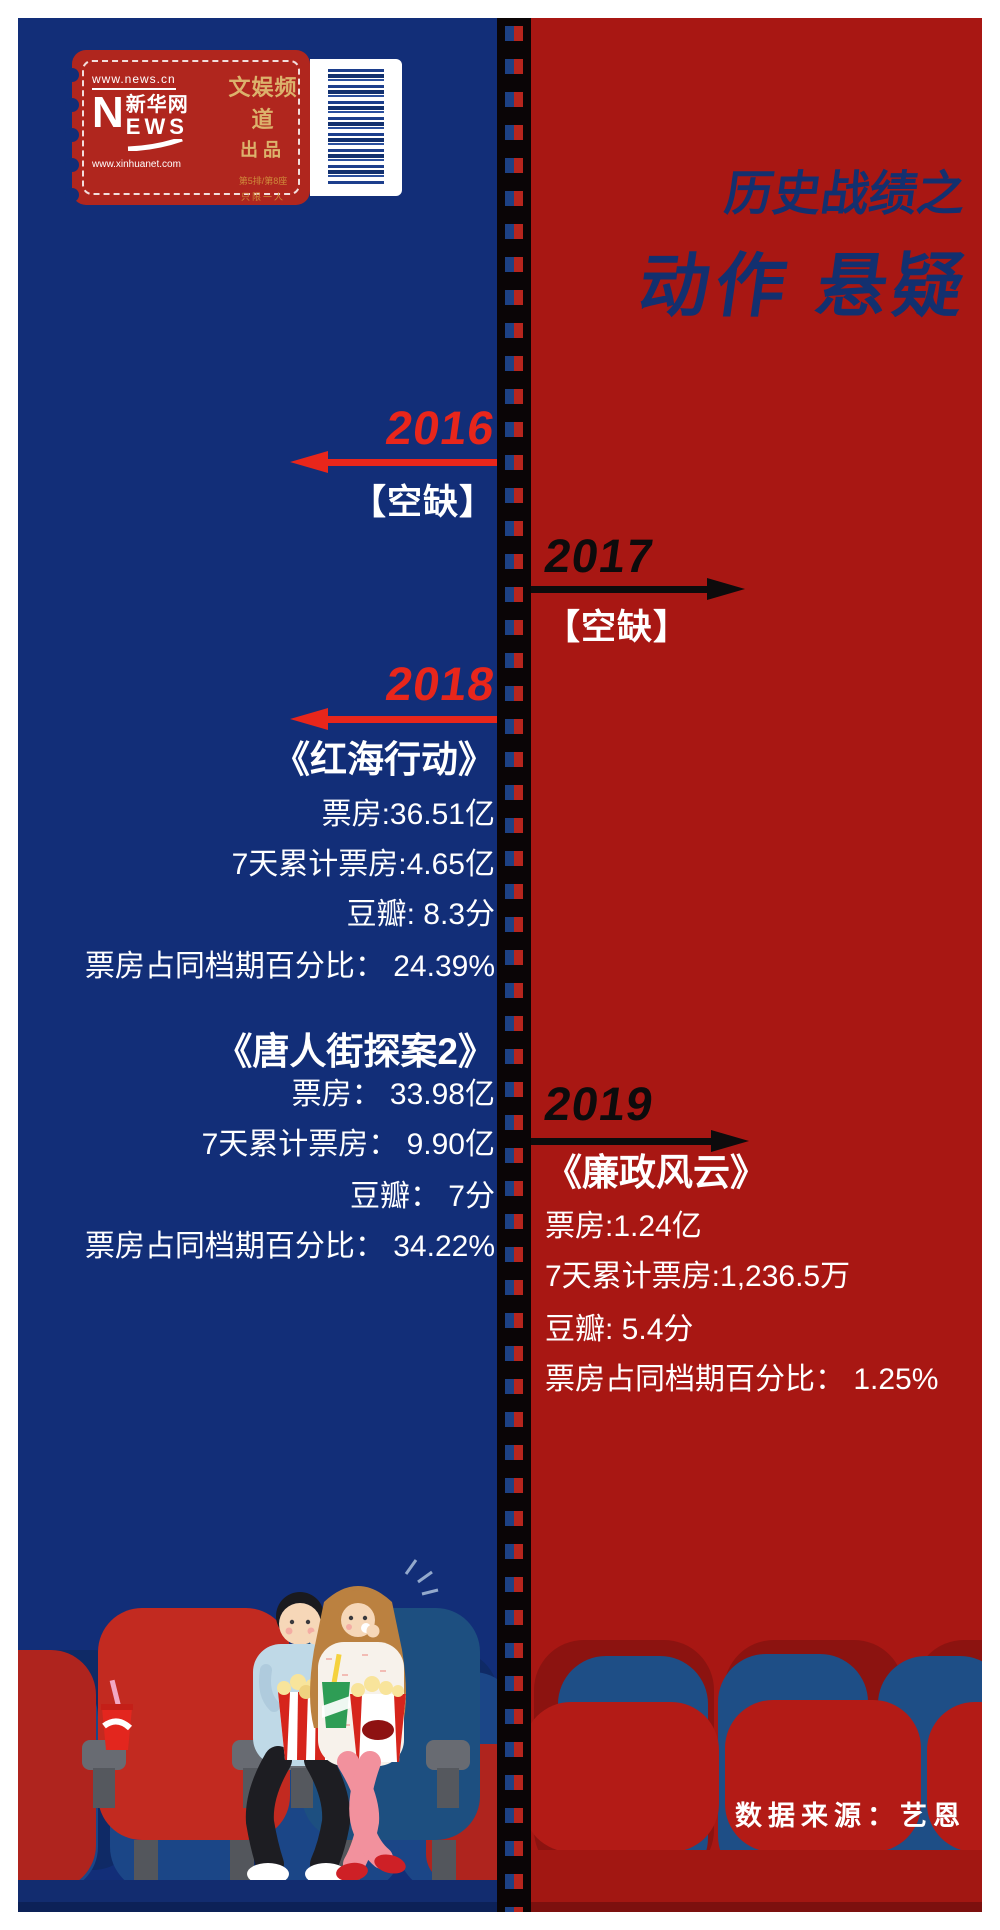  What do you see at coordinates (156, 126) in the screenshot?
I see `logo-brand-latin: EWS` at bounding box center [156, 126].